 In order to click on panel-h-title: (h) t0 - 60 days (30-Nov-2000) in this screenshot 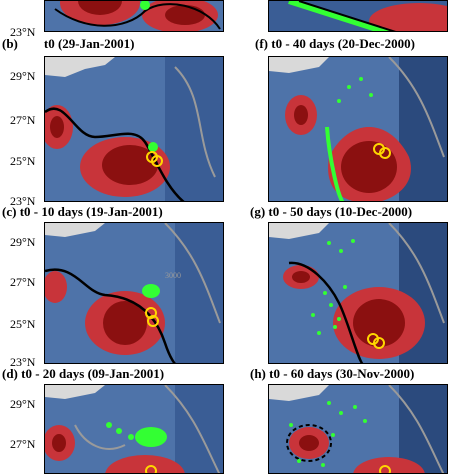, I will do `click(332, 374)`.